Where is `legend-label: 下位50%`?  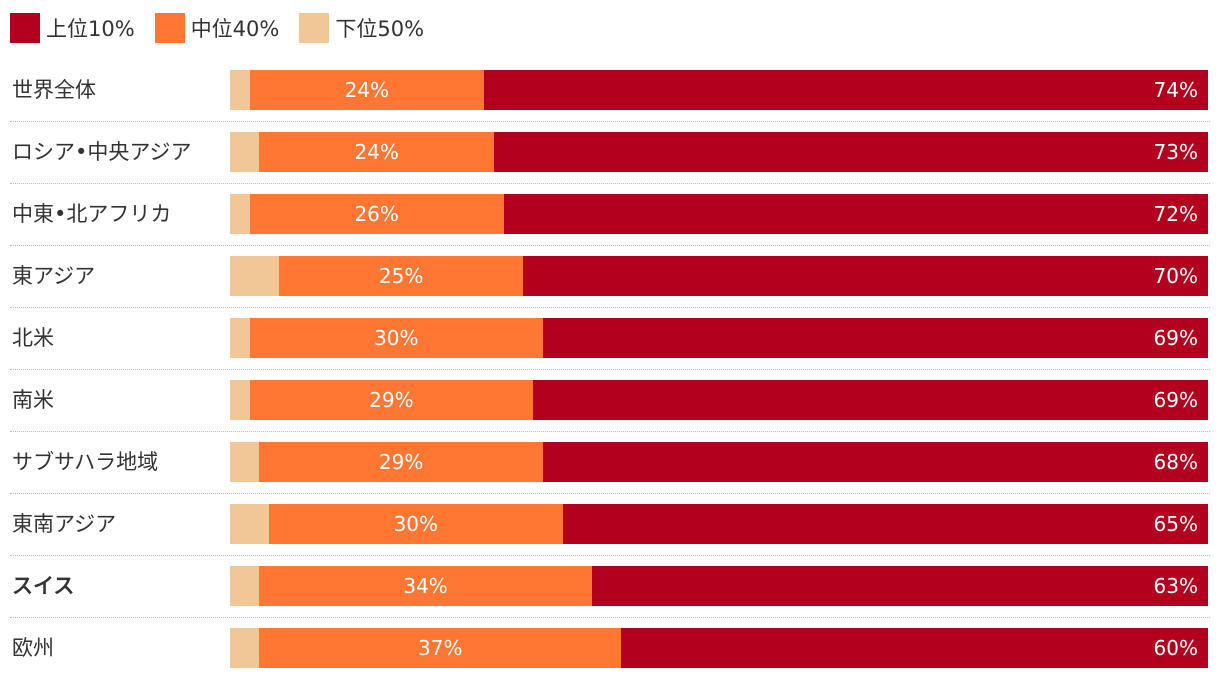 legend-label: 下位50% is located at coordinates (380, 29).